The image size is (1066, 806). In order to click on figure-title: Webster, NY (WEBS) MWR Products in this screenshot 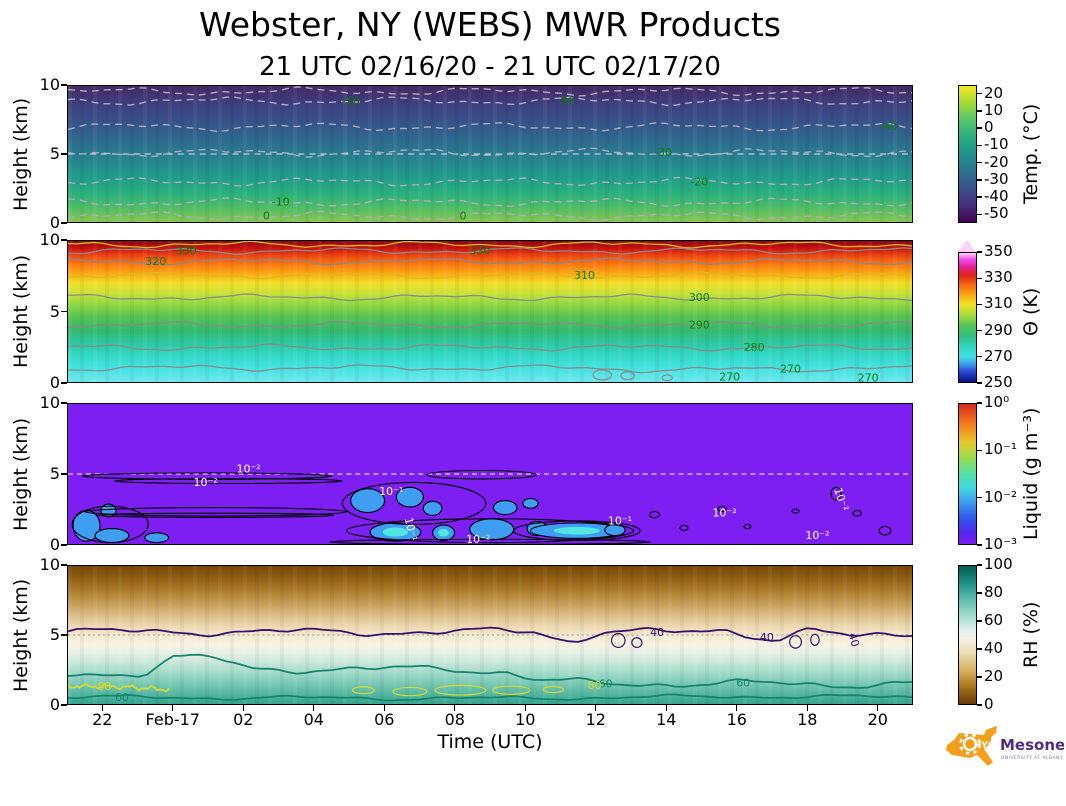, I will do `click(490, 24)`.